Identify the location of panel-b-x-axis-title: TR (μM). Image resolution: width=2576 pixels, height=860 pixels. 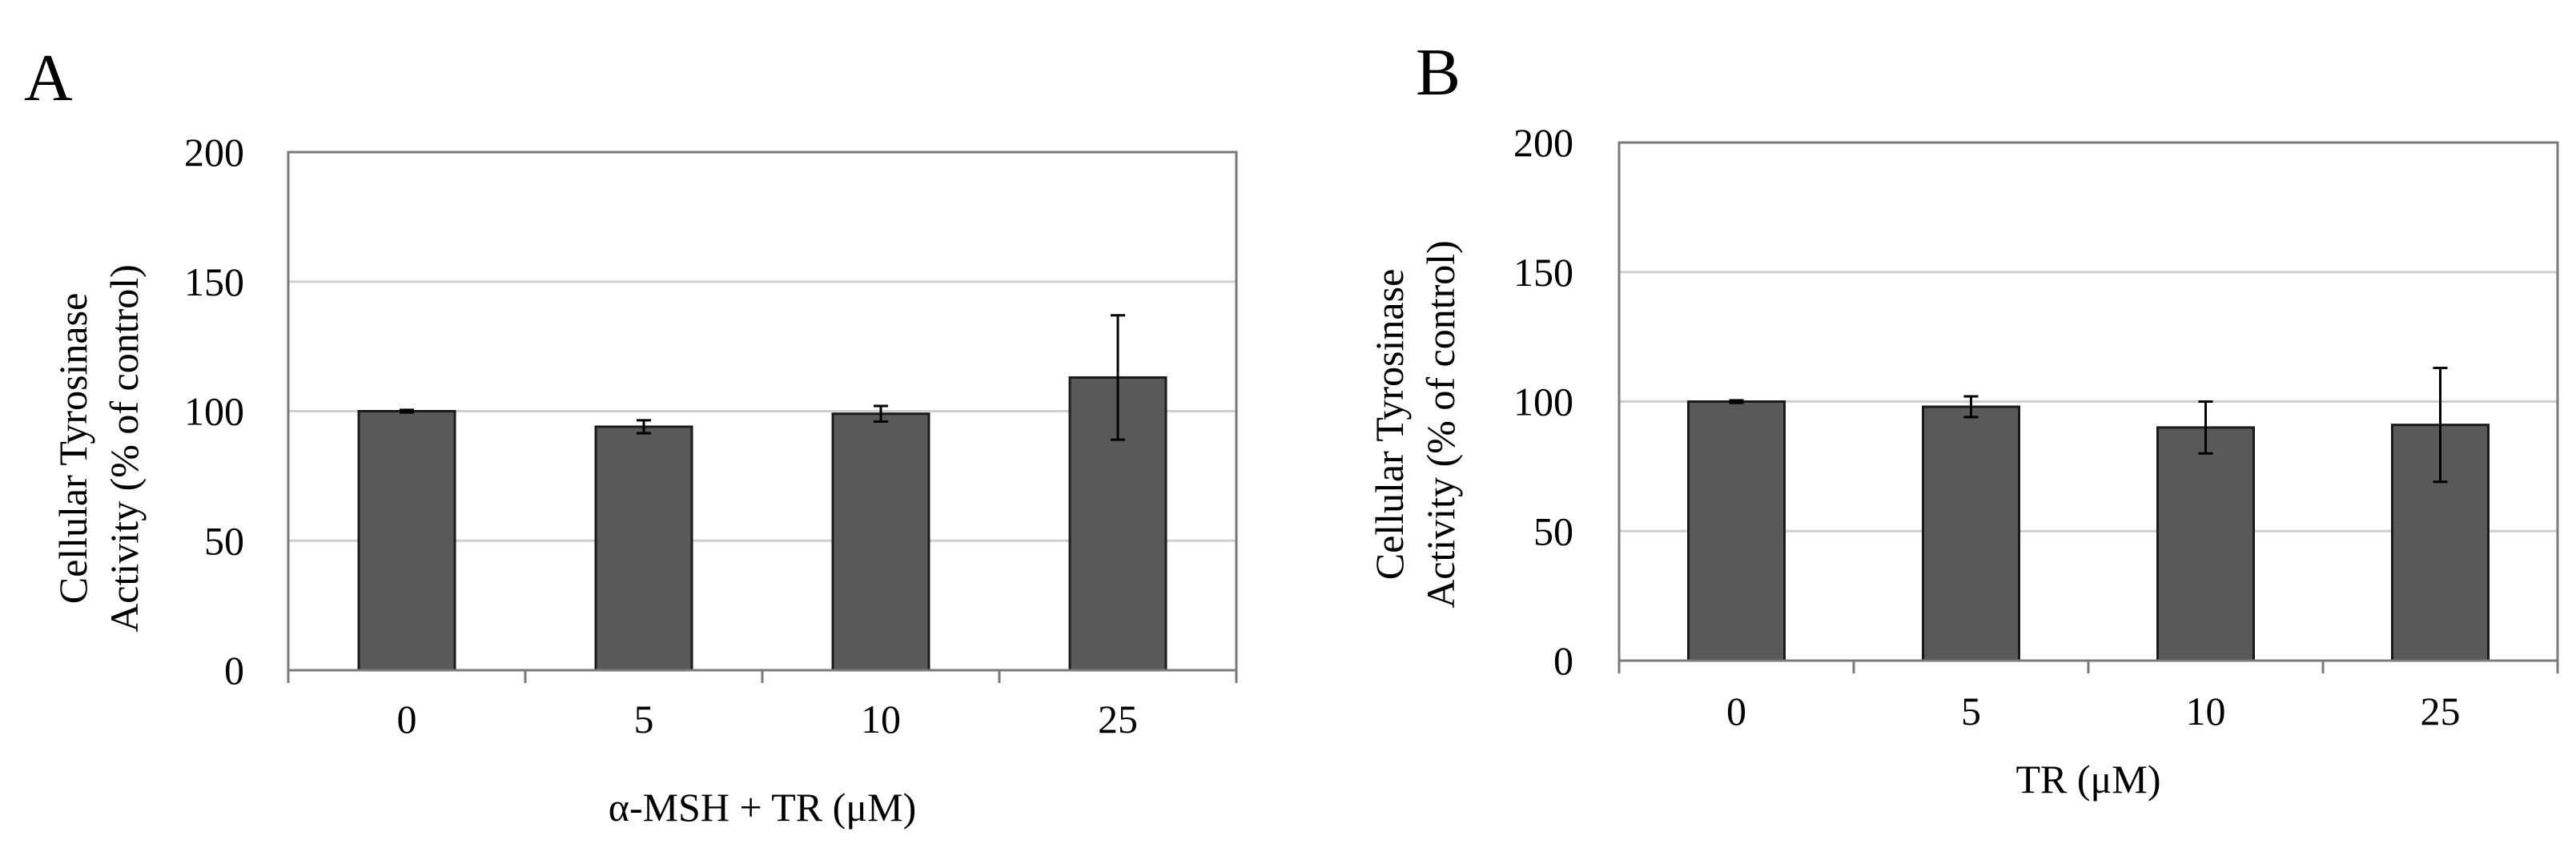
(2088, 780).